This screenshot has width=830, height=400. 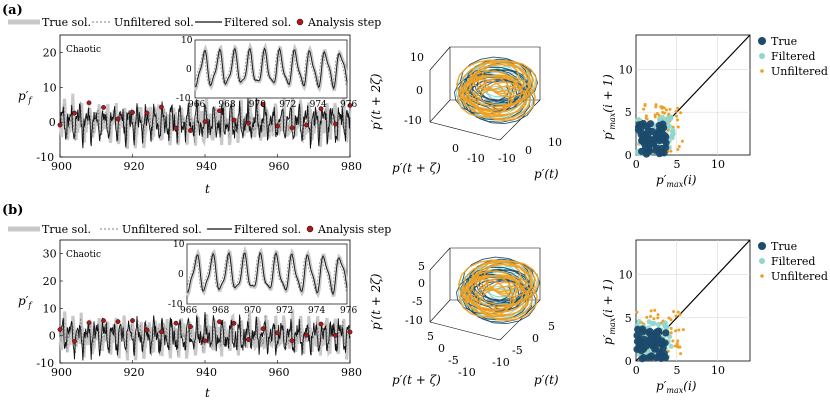 I want to click on series-unfiltered-line, so click(x=205, y=122).